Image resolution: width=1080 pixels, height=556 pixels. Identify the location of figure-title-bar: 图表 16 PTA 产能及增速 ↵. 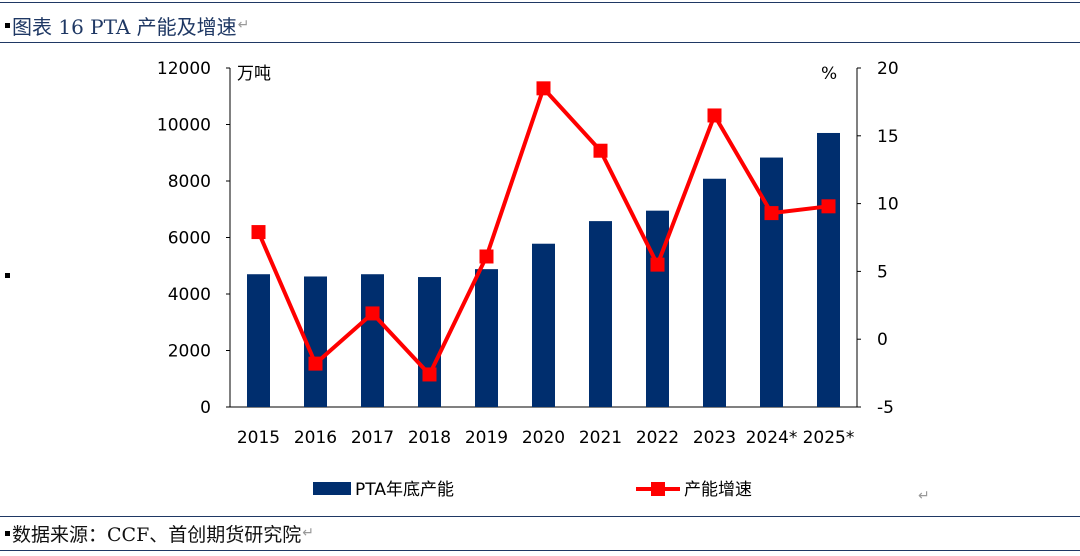
(540, 25).